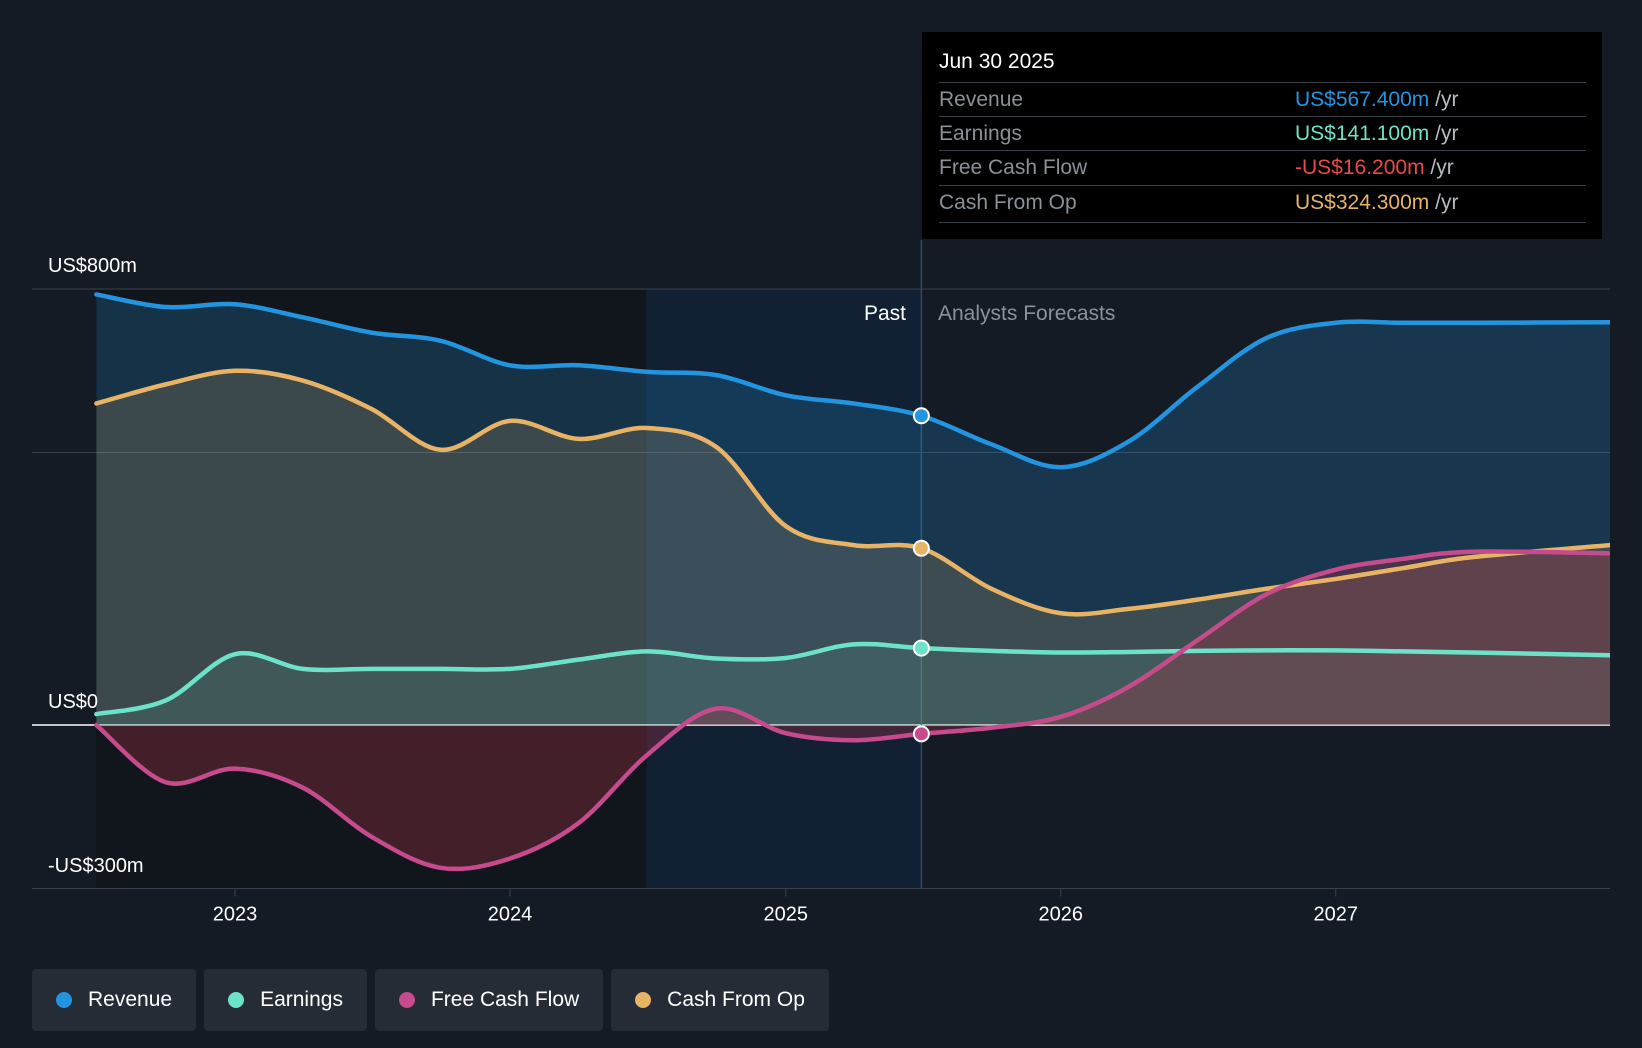 Image resolution: width=1642 pixels, height=1048 pixels. What do you see at coordinates (852, 679) in the screenshot?
I see `earnings-line` at bounding box center [852, 679].